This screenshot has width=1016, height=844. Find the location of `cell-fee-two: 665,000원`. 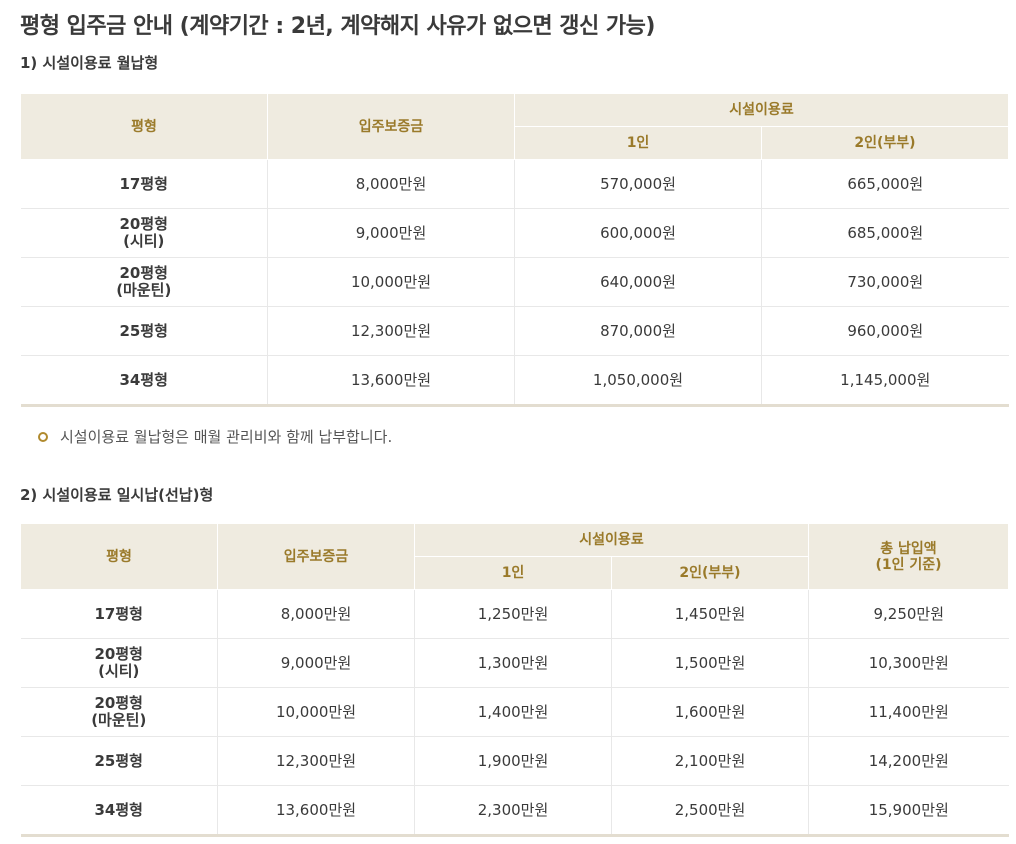

cell-fee-two: 665,000원 is located at coordinates (885, 184).